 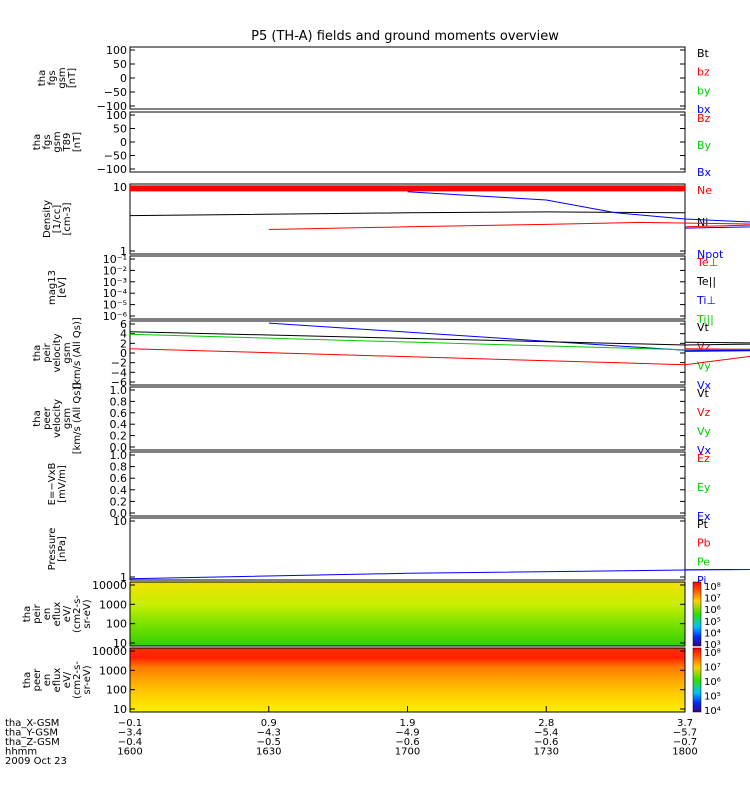 What do you see at coordinates (115, 282) in the screenshot?
I see `y-tick-label: 10⁻³` at bounding box center [115, 282].